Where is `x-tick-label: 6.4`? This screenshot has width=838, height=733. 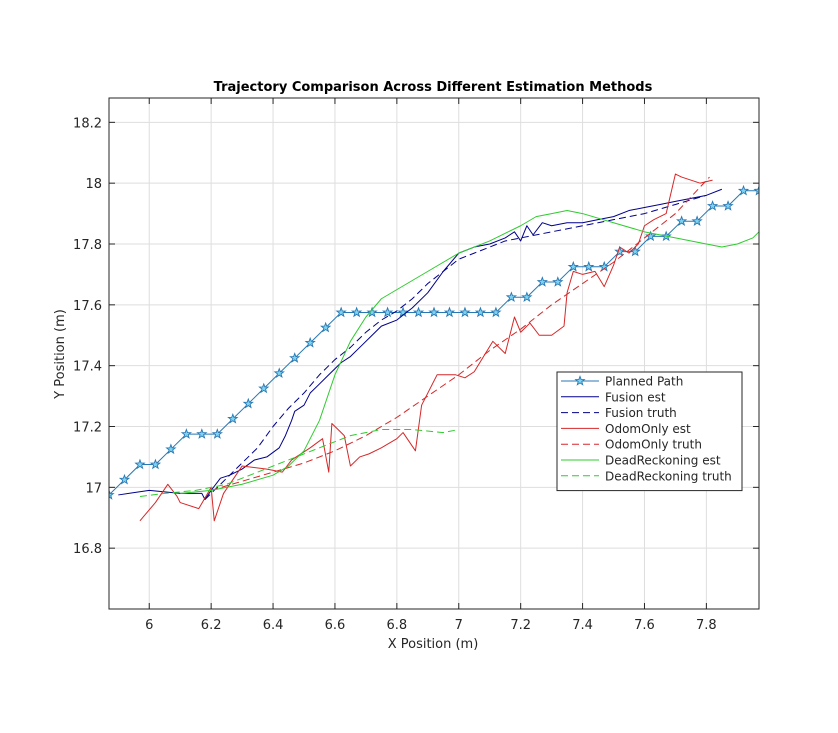 x-tick-label: 6.4 is located at coordinates (273, 625).